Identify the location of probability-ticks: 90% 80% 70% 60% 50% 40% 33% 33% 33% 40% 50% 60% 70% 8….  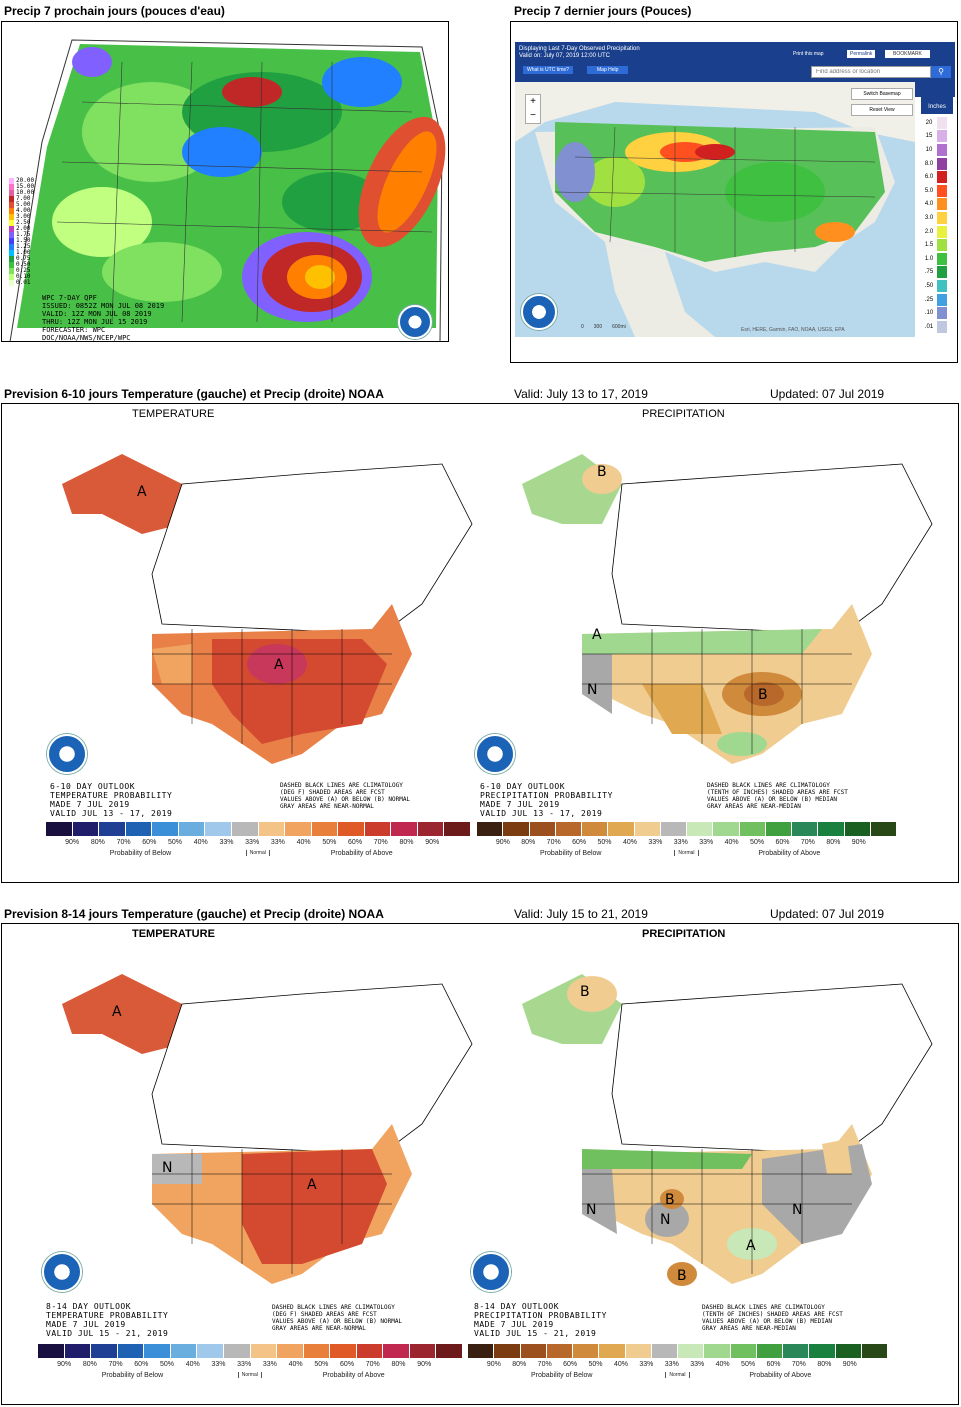
(258, 842).